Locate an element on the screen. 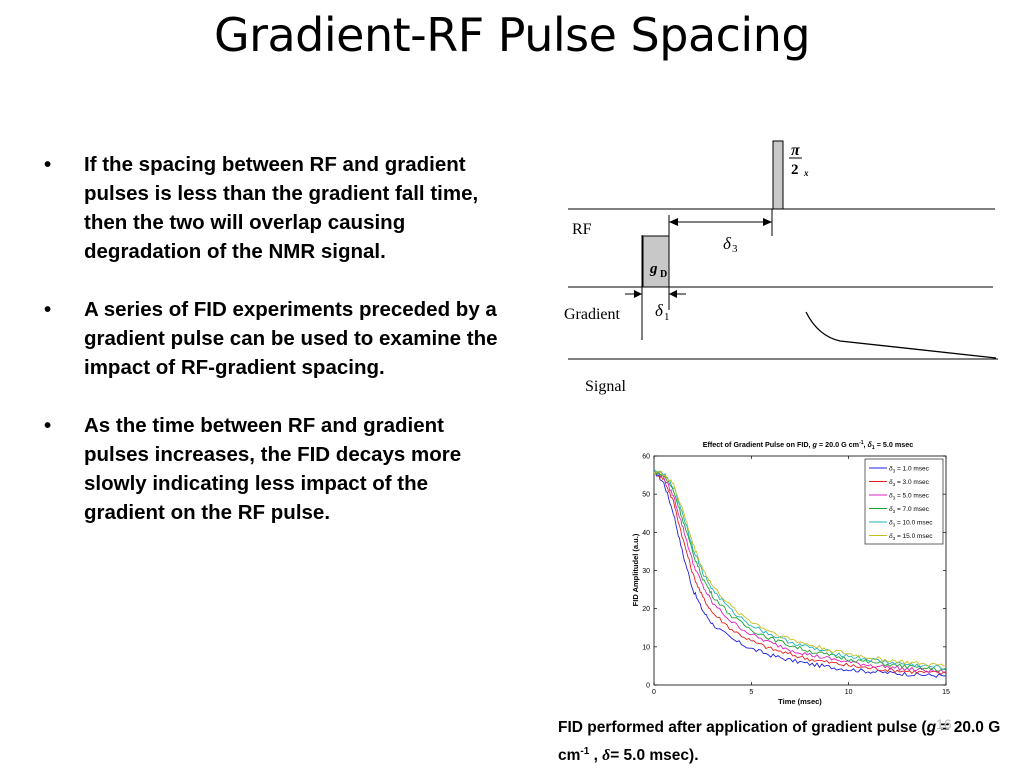 Image resolution: width=1024 pixels, height=768 pixels. delta1-arrowhead-right is located at coordinates (673, 294).